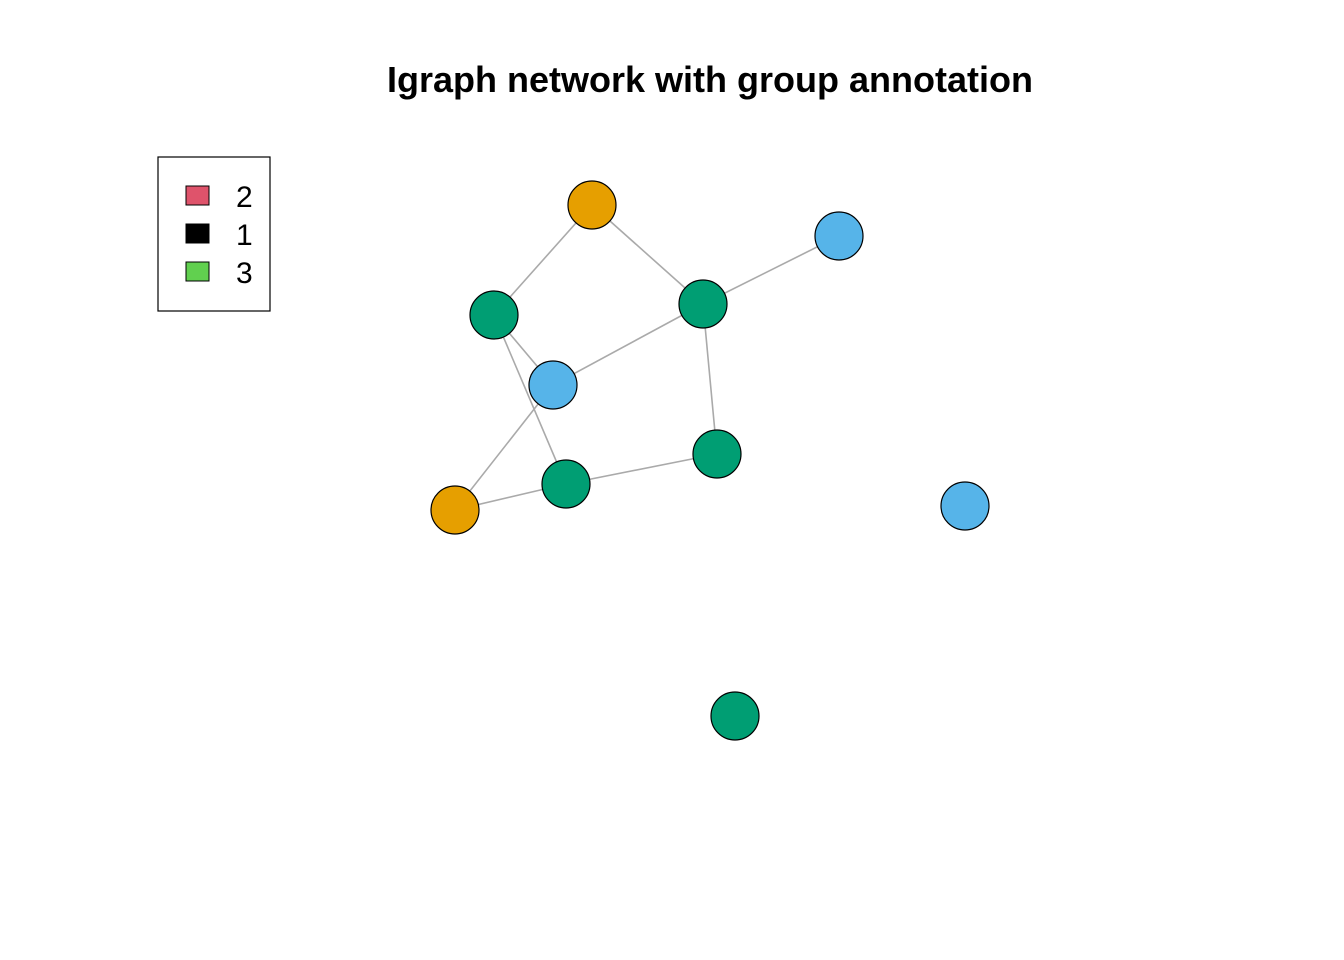 This screenshot has width=1344, height=960. What do you see at coordinates (628, 344) in the screenshot?
I see `edge-n4-n5` at bounding box center [628, 344].